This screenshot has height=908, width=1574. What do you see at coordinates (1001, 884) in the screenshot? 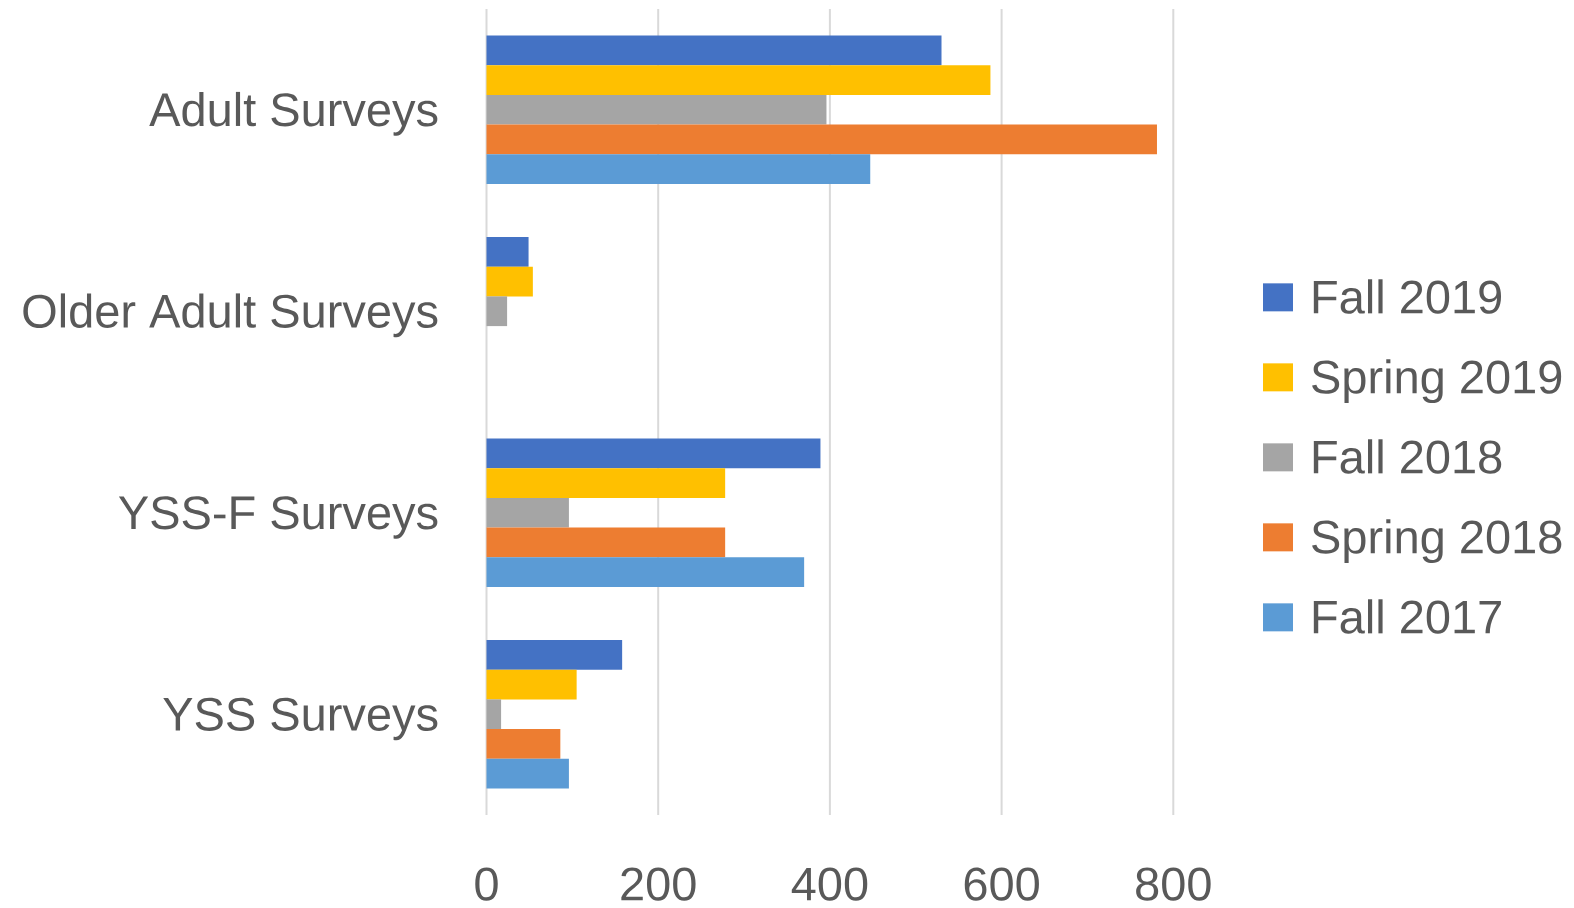
I see `x-tick-label: 600` at bounding box center [1001, 884].